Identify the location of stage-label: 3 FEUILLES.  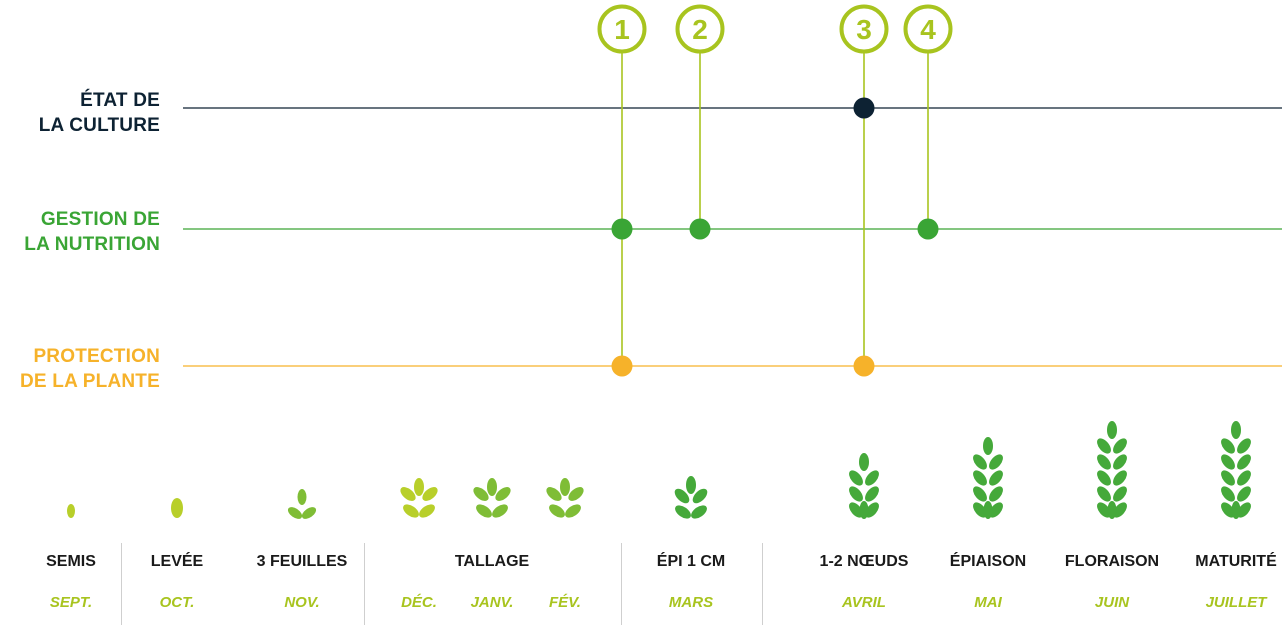
(302, 561).